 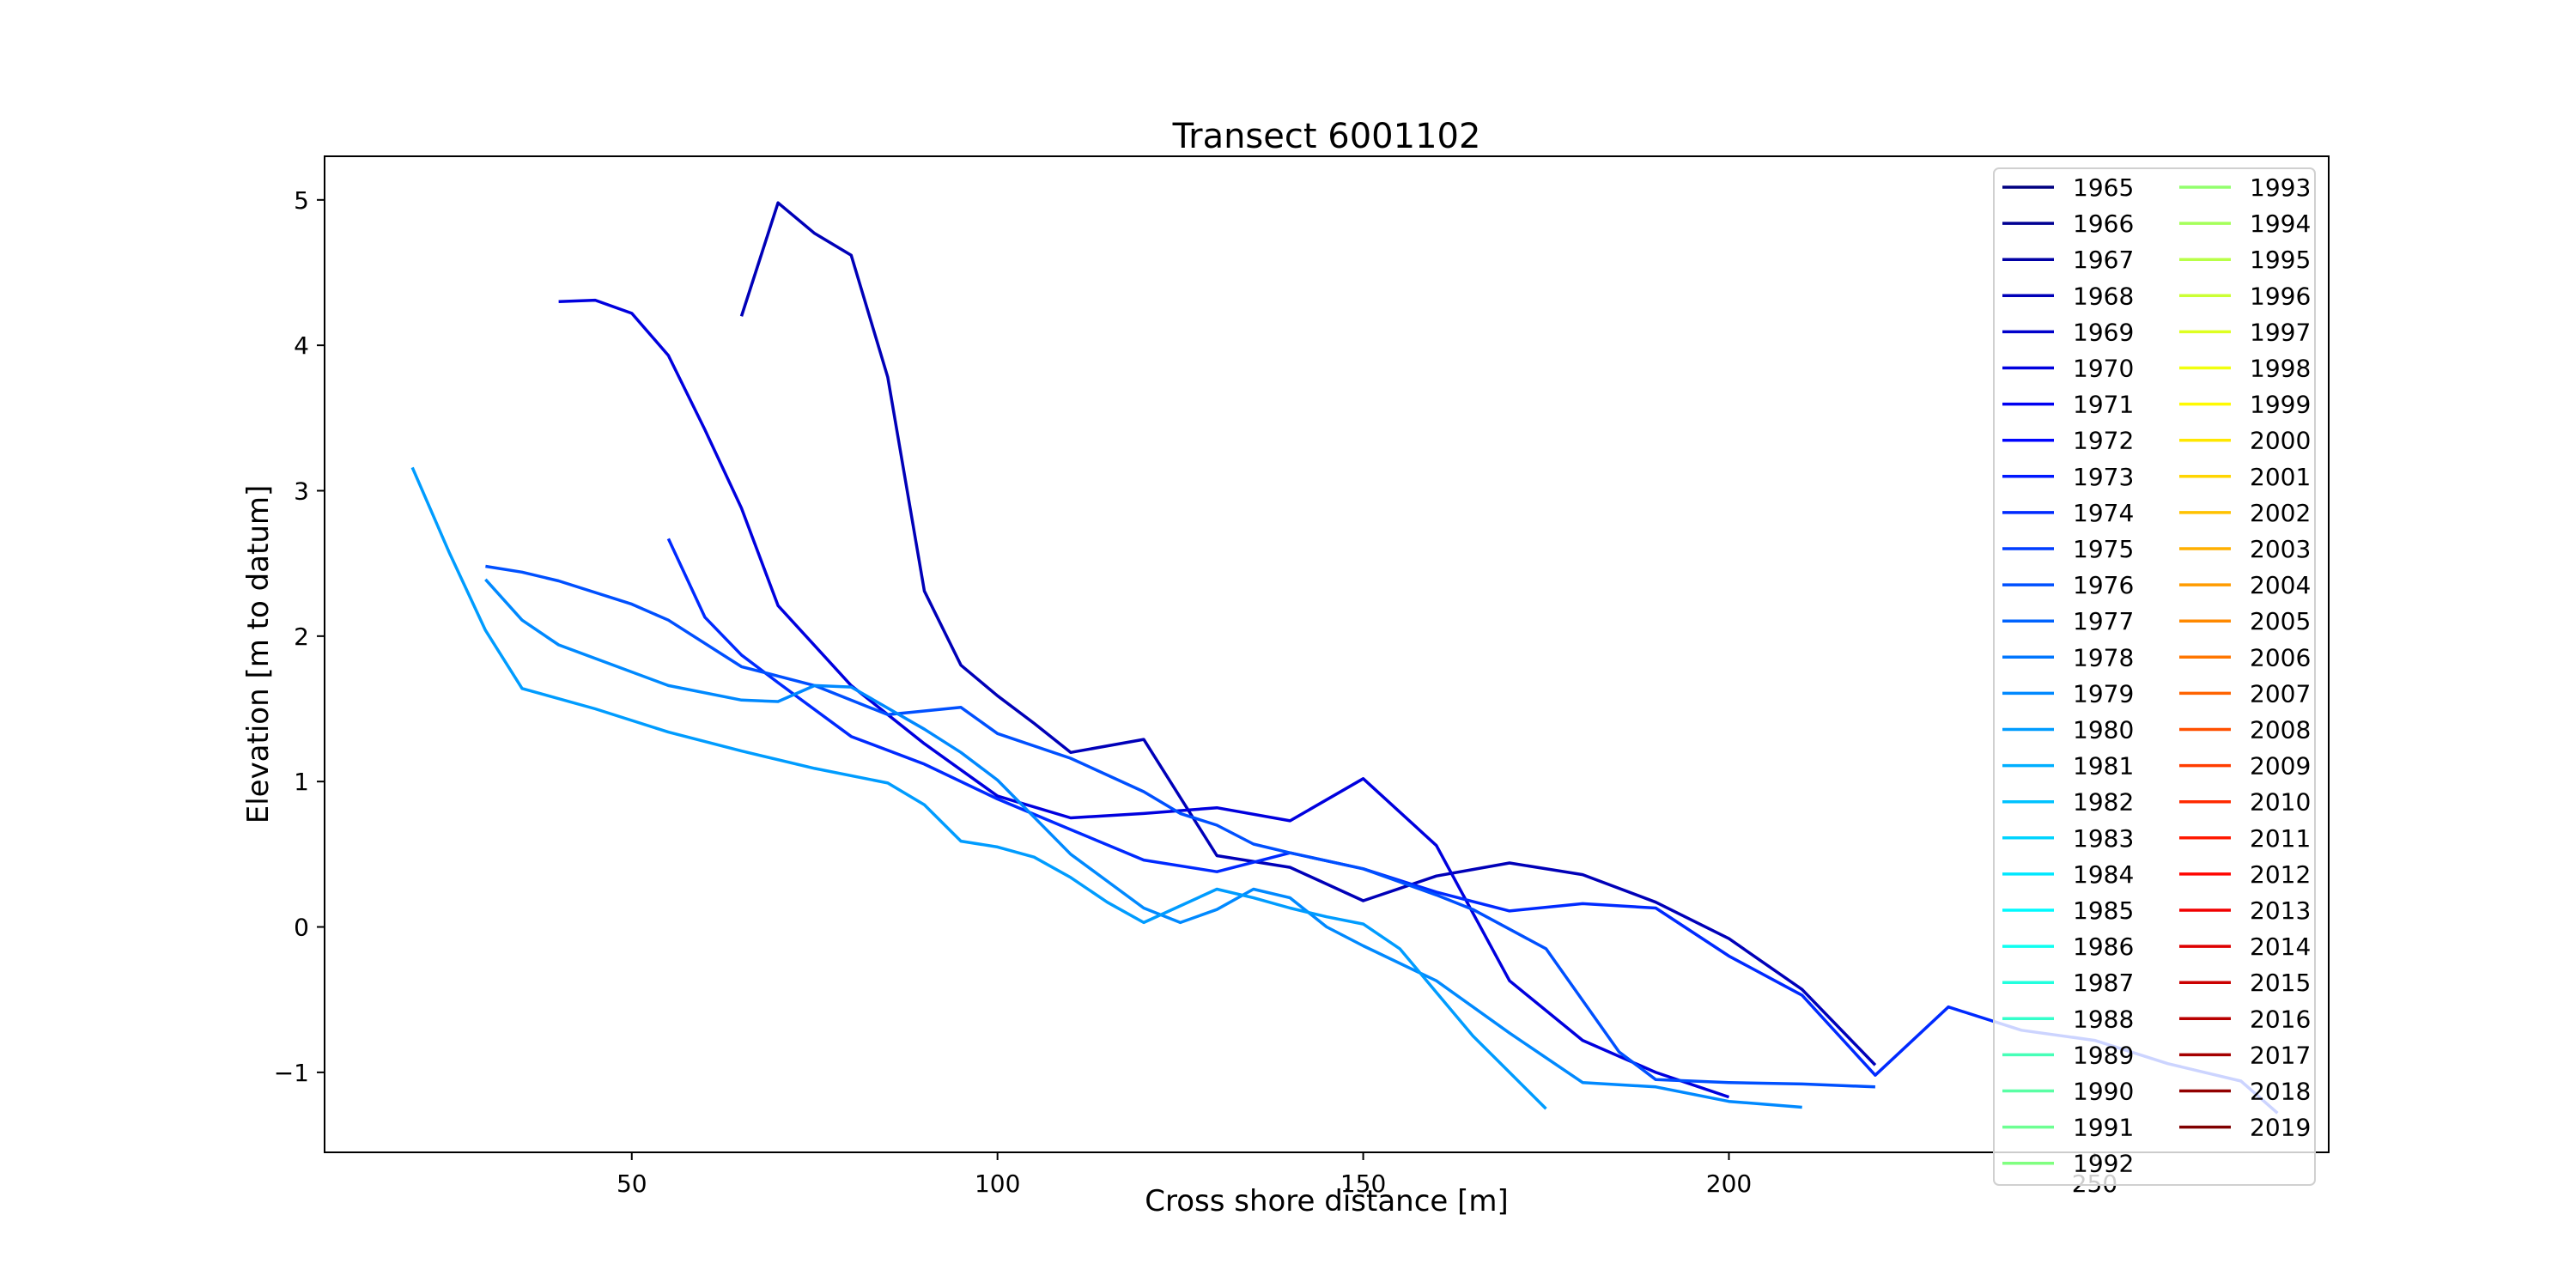 I want to click on legend-entry-2010: 2010, so click(x=2245, y=802).